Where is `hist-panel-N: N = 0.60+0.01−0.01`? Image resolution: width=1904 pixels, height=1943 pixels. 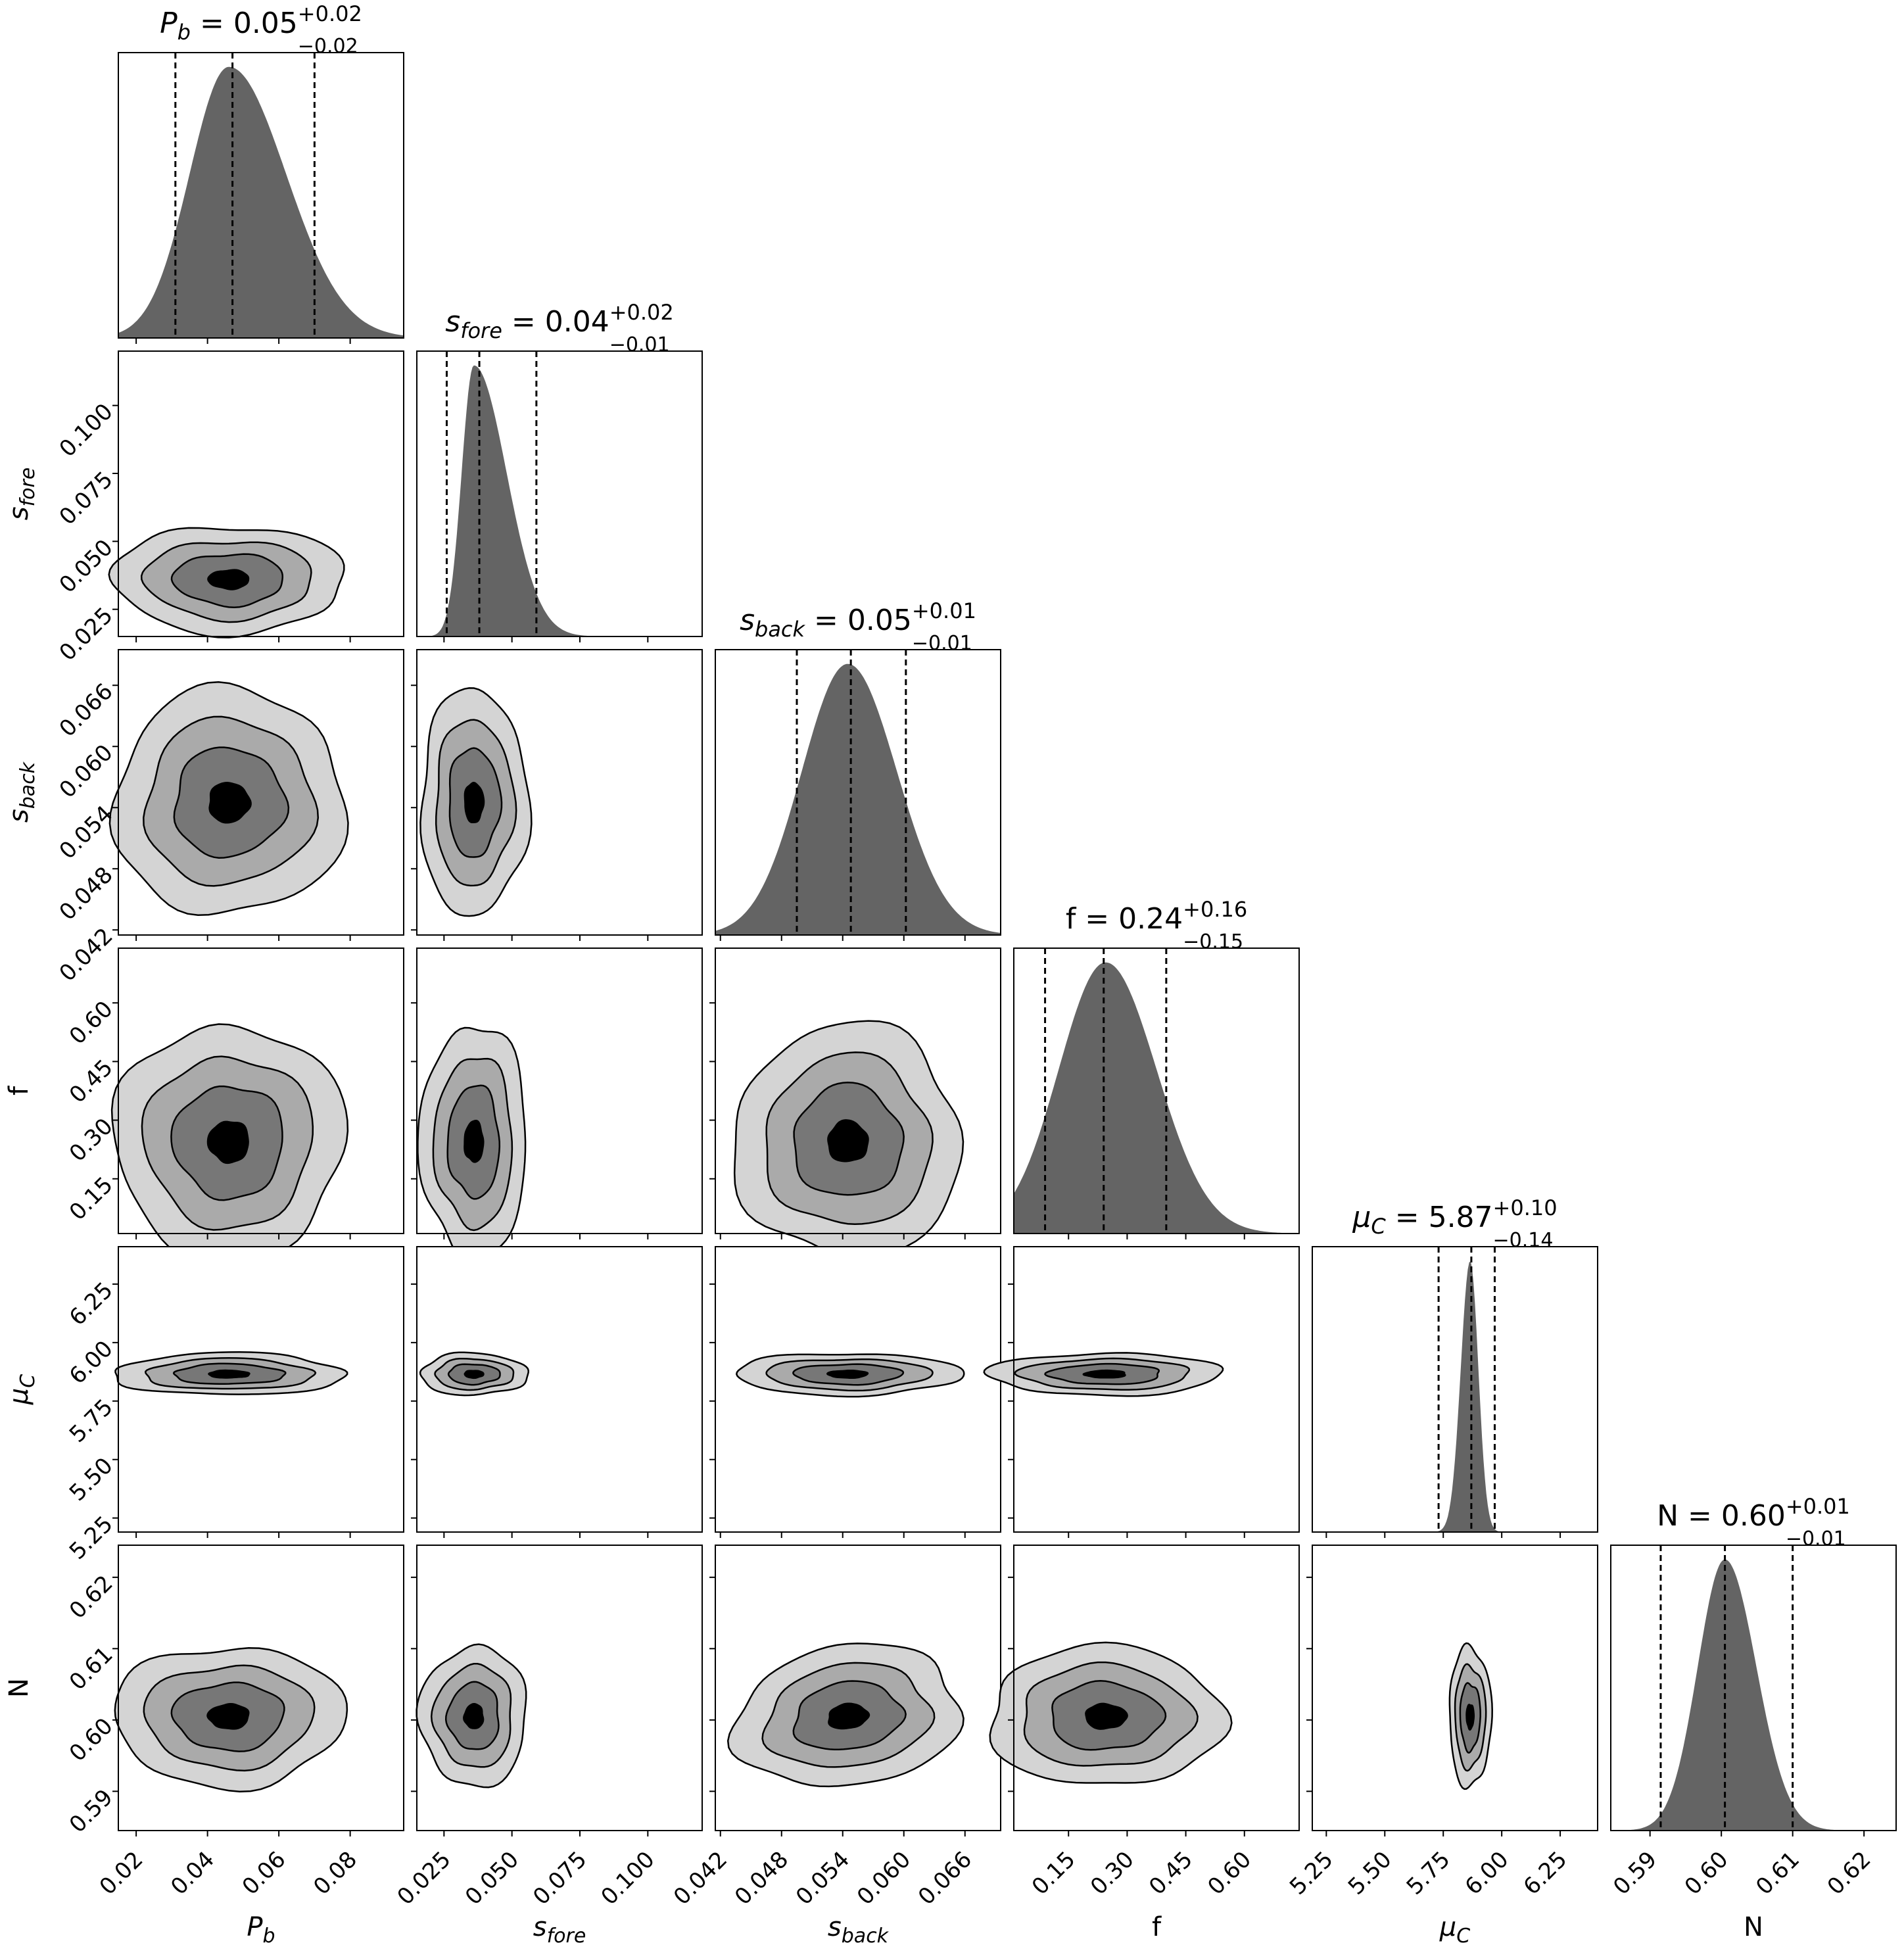 hist-panel-N: N = 0.60+0.01−0.01 is located at coordinates (1753, 1662).